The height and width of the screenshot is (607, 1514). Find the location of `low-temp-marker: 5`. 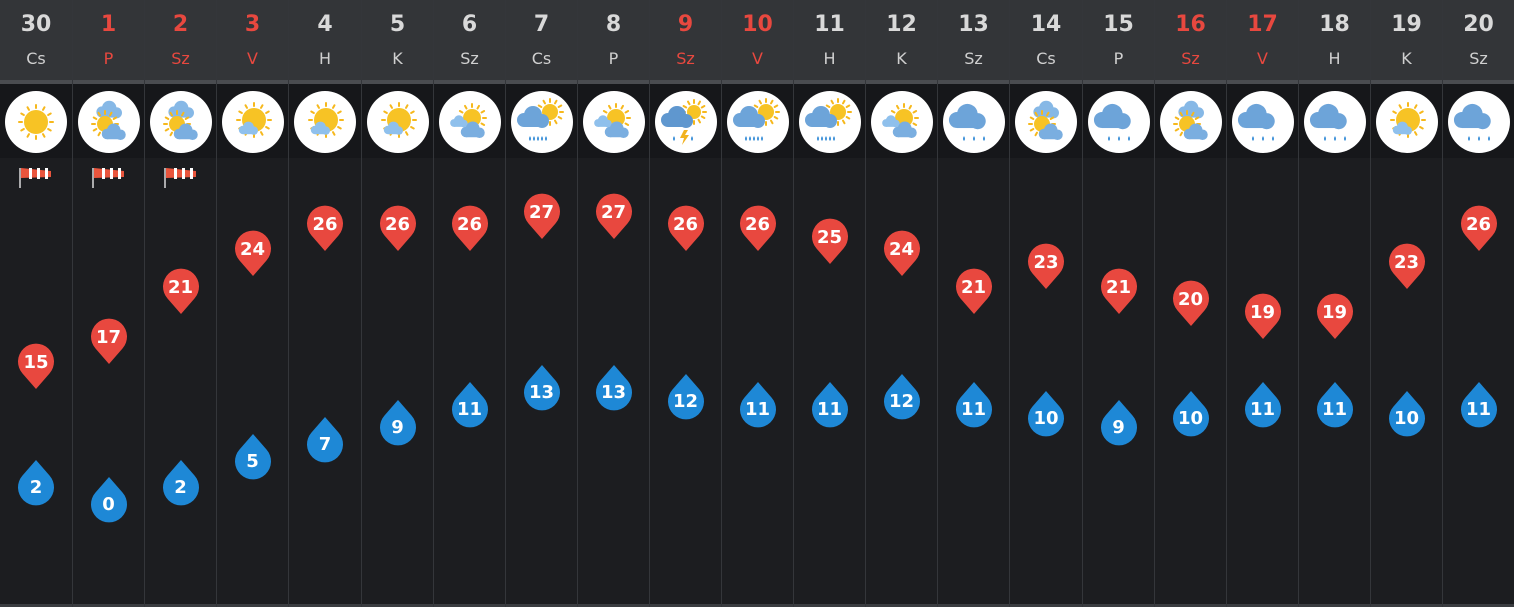

low-temp-marker: 5 is located at coordinates (253, 457).